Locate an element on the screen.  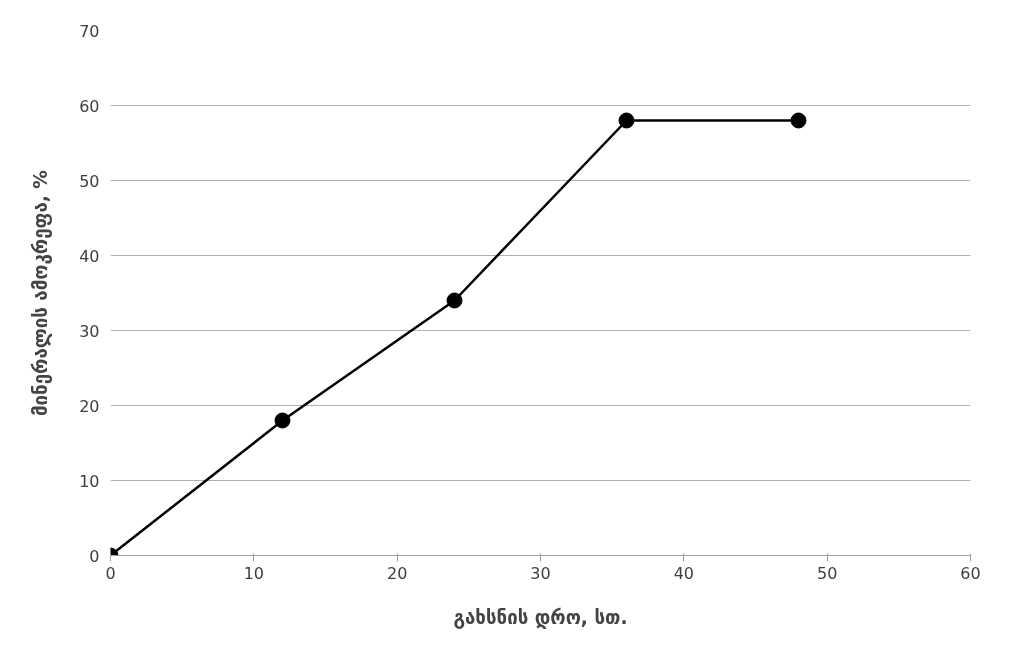
x-tick-label: 0 is located at coordinates (110, 573).